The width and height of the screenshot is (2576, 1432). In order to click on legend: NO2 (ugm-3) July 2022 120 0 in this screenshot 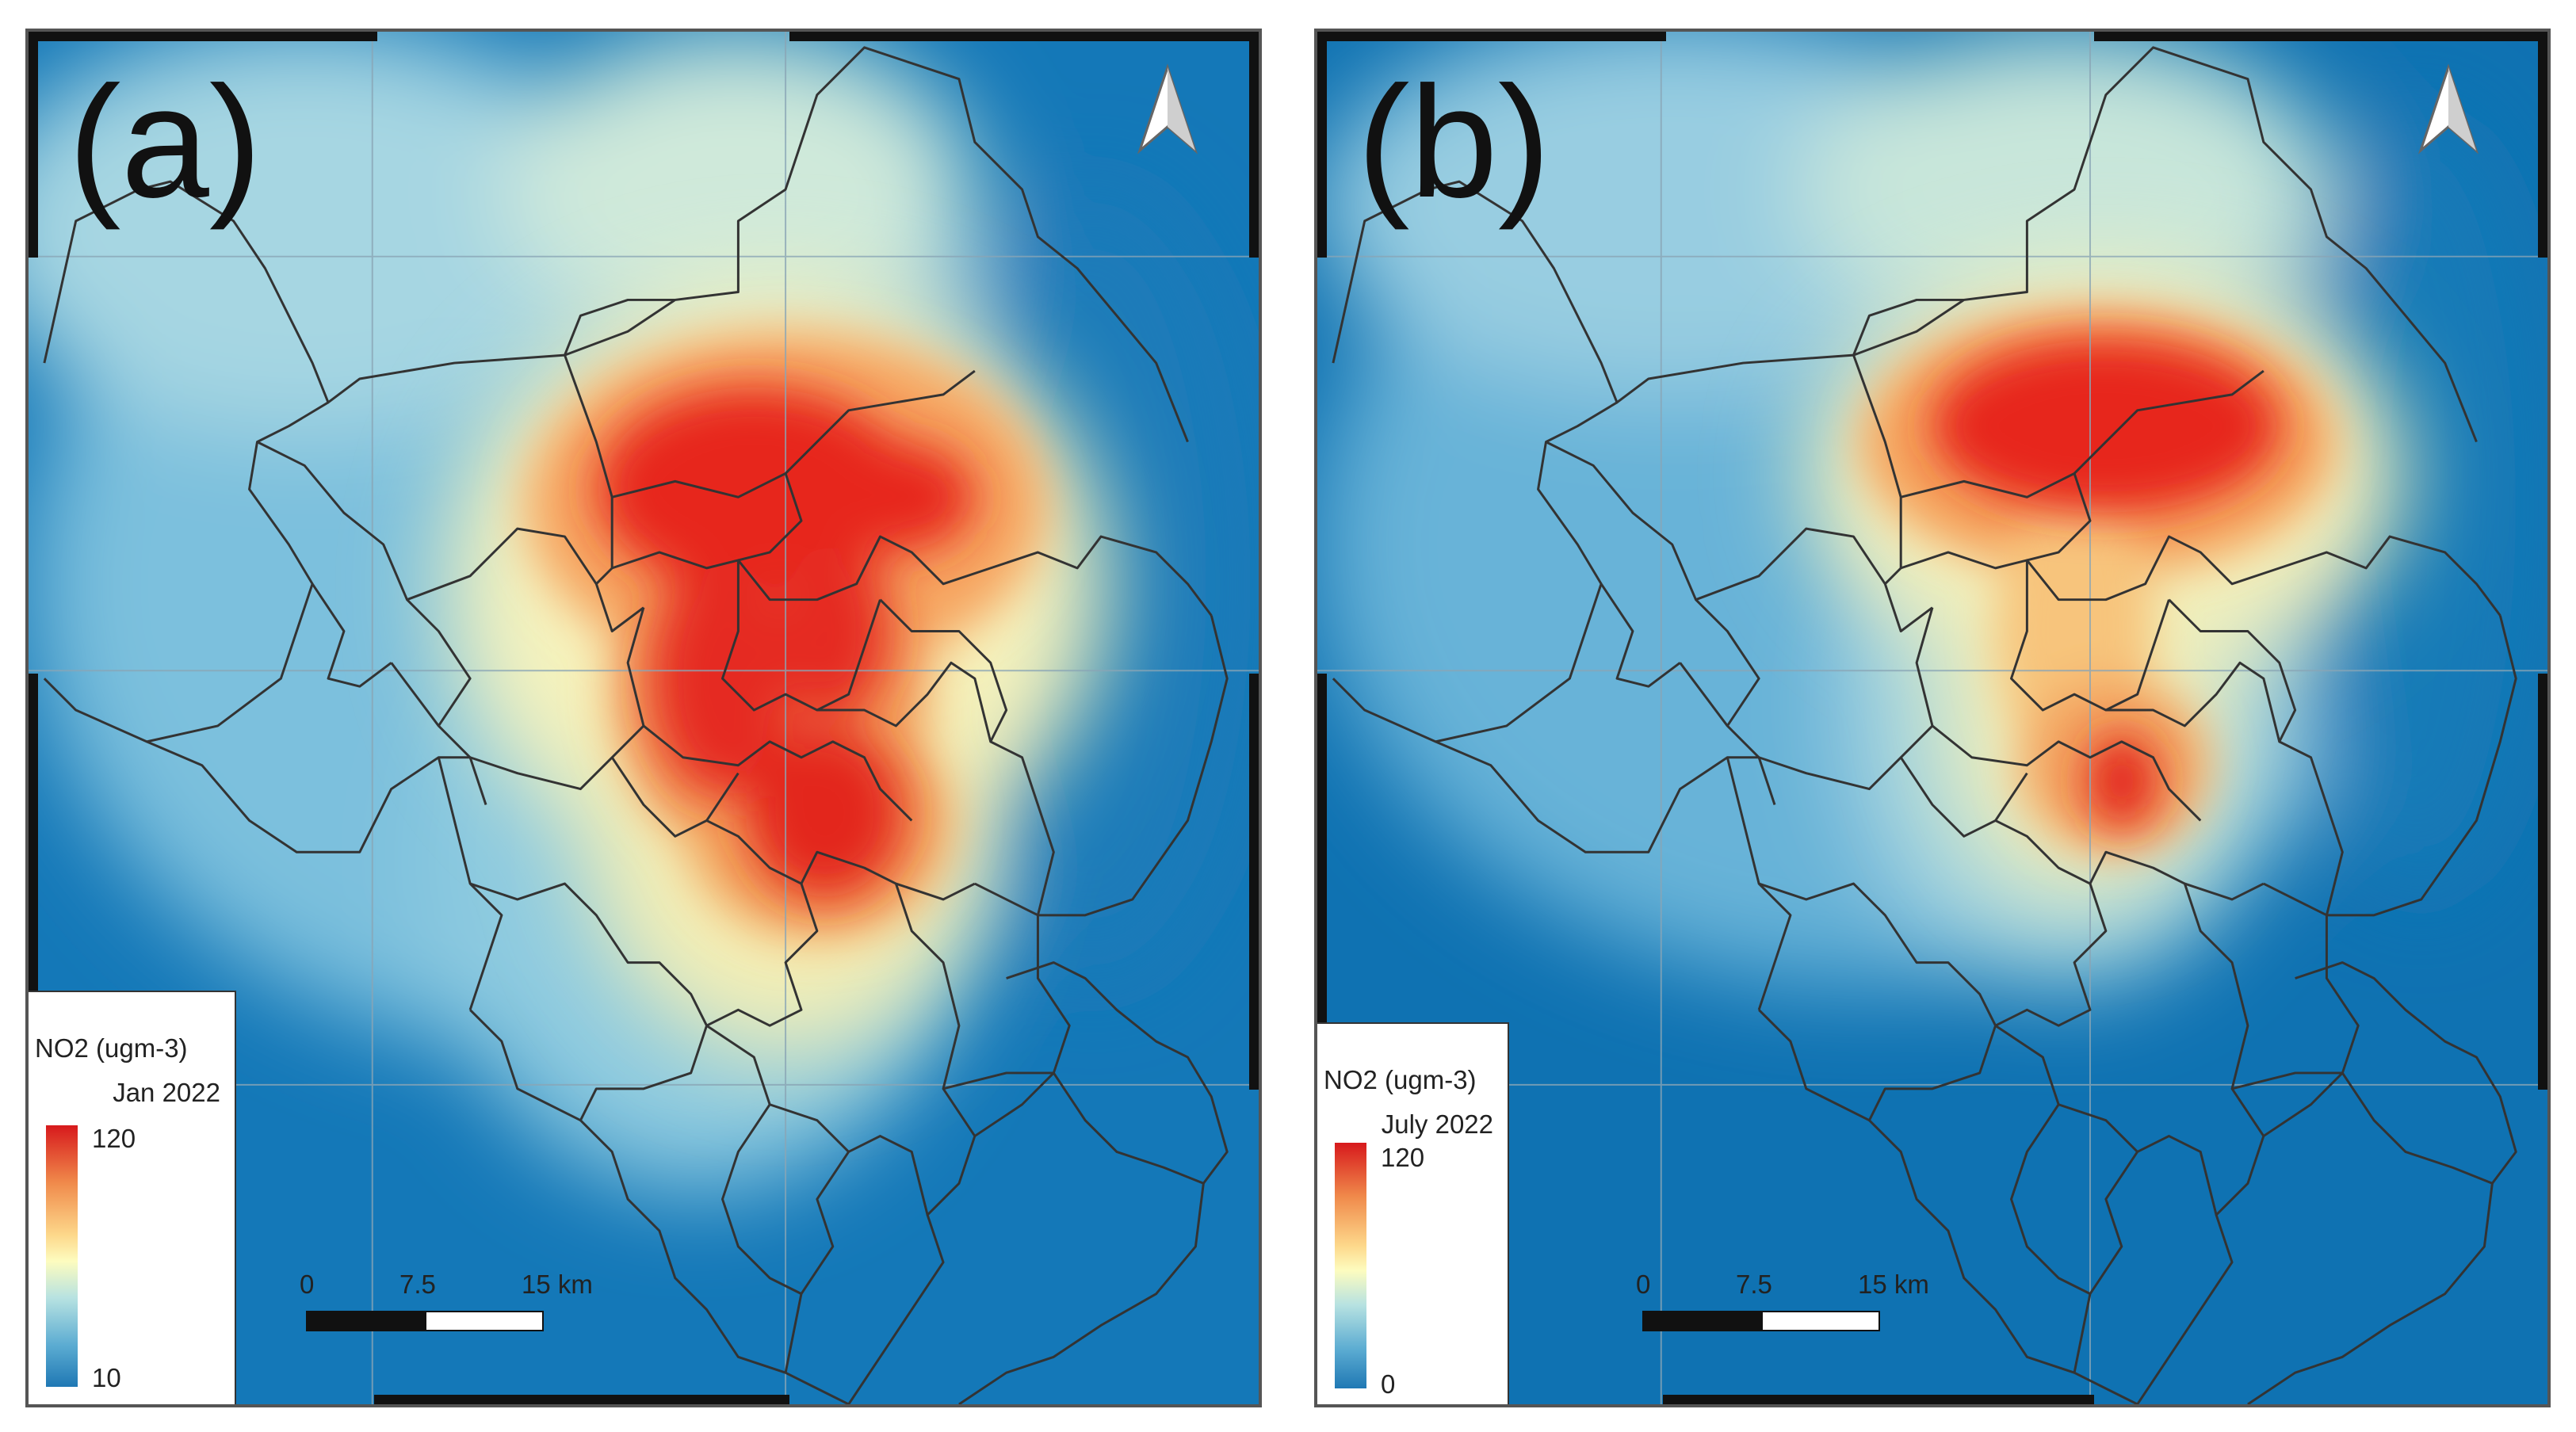, I will do `click(1413, 1213)`.